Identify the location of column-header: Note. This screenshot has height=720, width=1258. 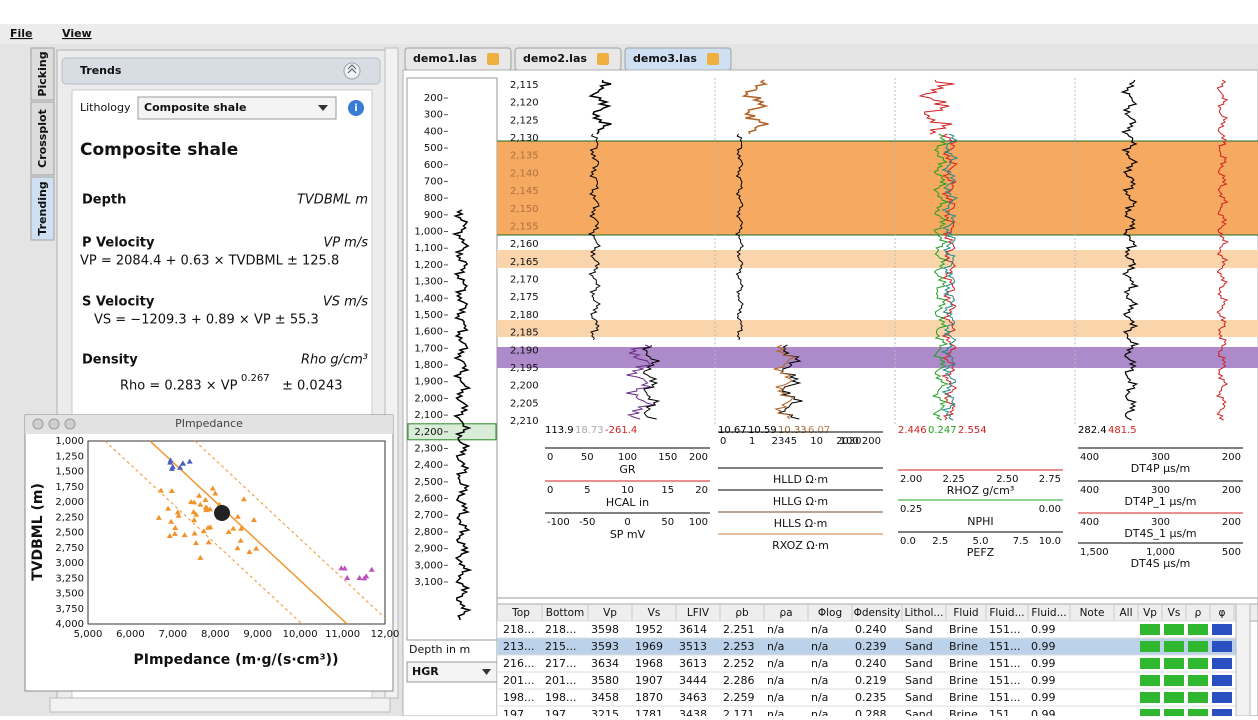
(1092, 613).